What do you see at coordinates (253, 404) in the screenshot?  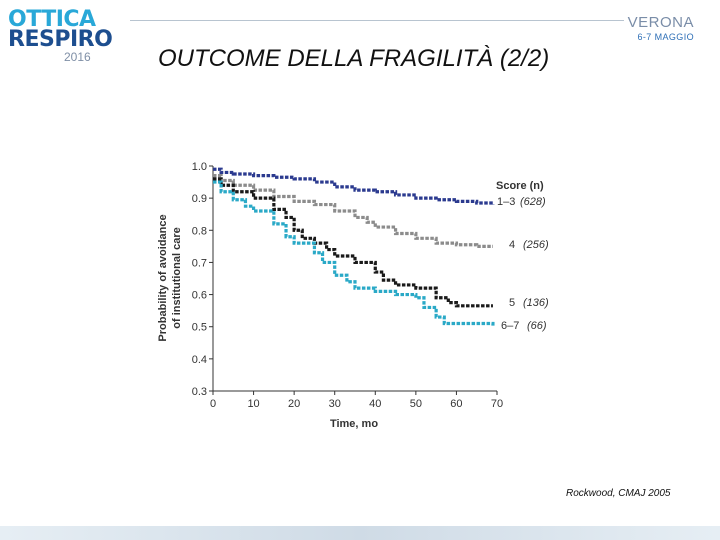 I see `x-tick-label: 10` at bounding box center [253, 404].